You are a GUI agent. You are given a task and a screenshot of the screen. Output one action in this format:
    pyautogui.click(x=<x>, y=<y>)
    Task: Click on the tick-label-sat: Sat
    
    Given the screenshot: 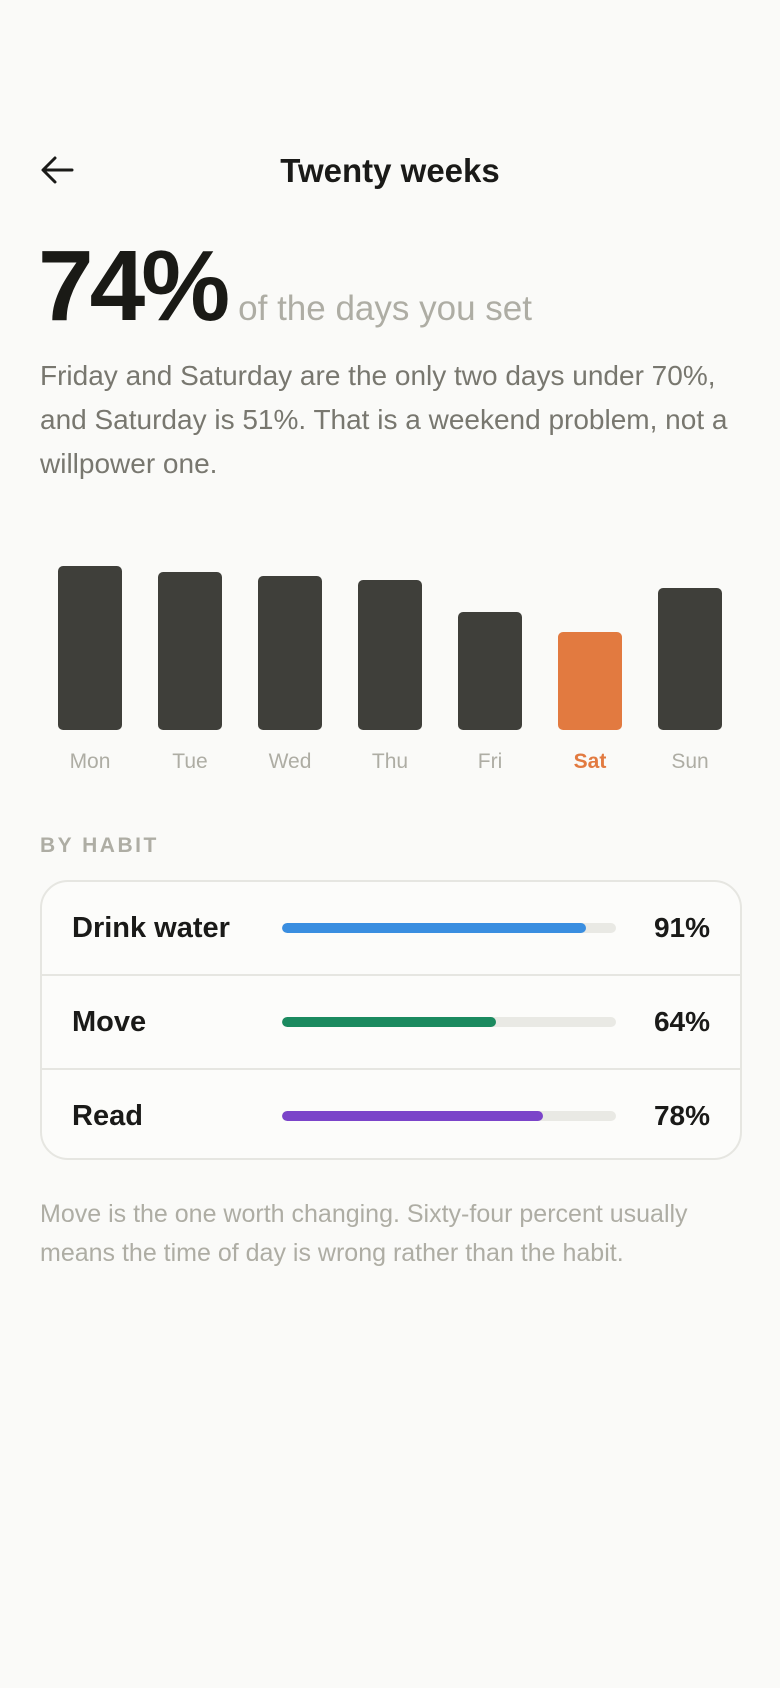 What is the action you would take?
    pyautogui.click(x=590, y=761)
    